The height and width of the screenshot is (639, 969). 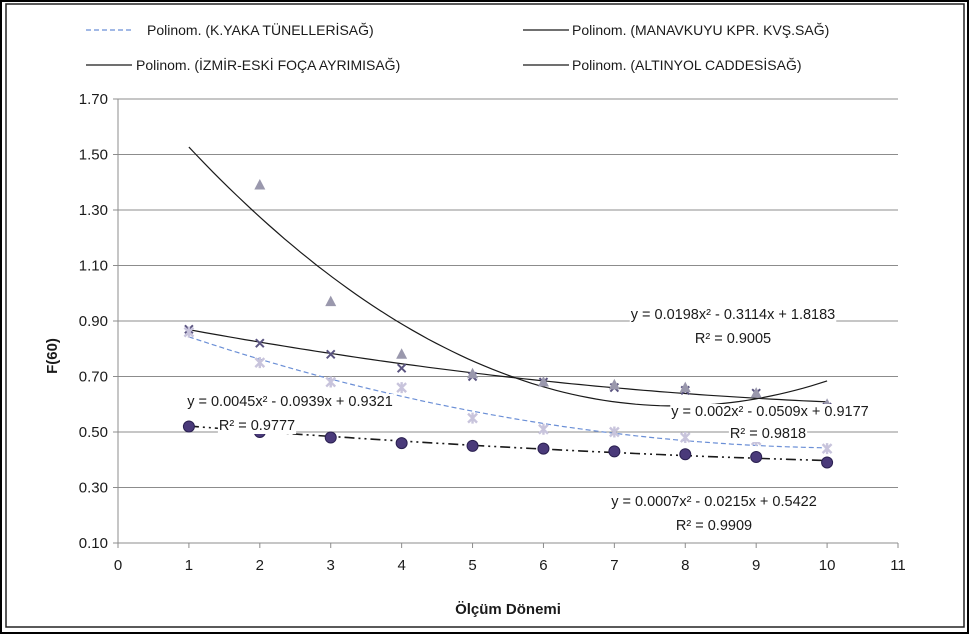 I want to click on legend-label-2: Polinom. (MANAVKUYU KPR. KVŞ.SAĞ), so click(x=700, y=30).